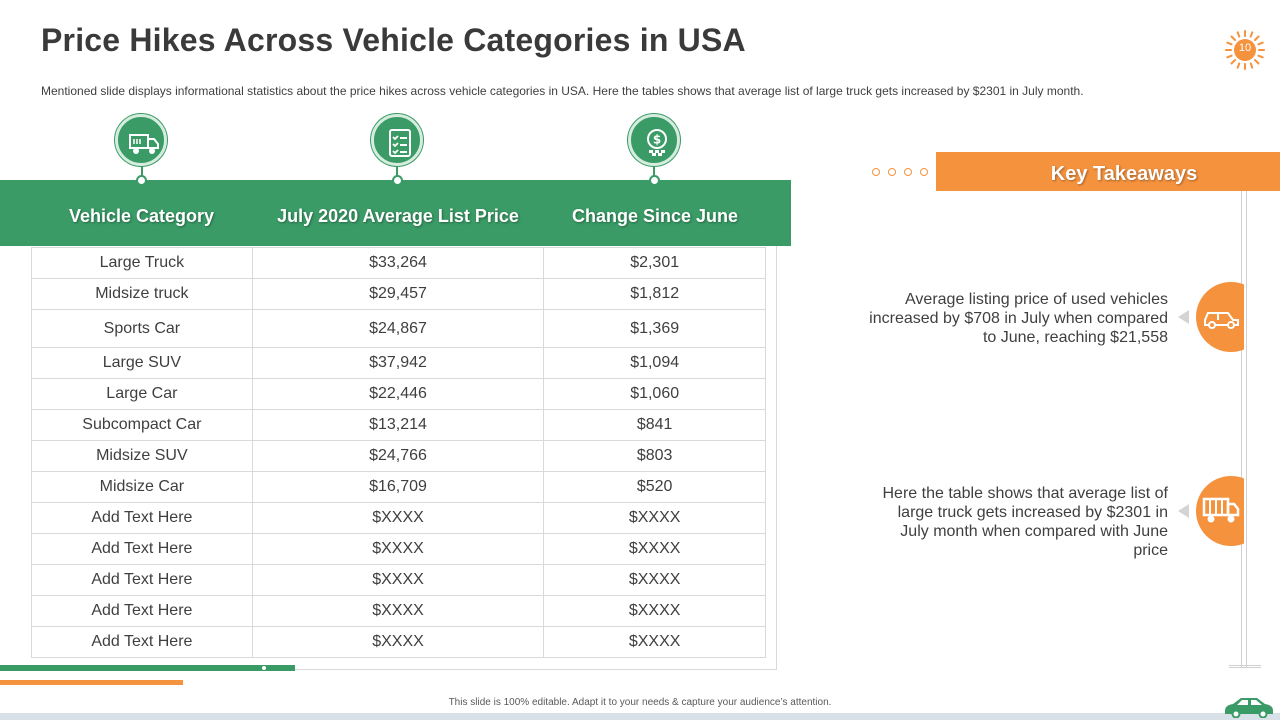  What do you see at coordinates (144, 144) in the screenshot?
I see `delivery-truck-icon` at bounding box center [144, 144].